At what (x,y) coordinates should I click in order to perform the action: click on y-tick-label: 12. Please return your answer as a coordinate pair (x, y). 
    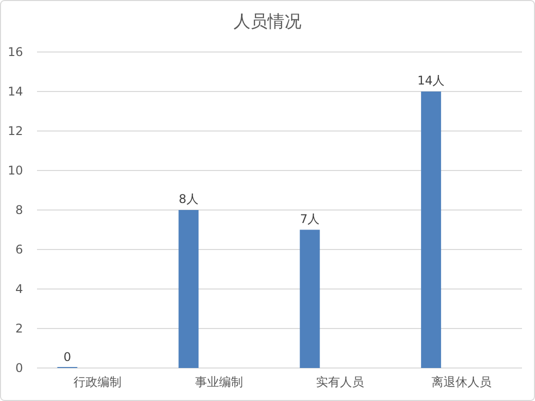
    Looking at the image, I should click on (15, 131).